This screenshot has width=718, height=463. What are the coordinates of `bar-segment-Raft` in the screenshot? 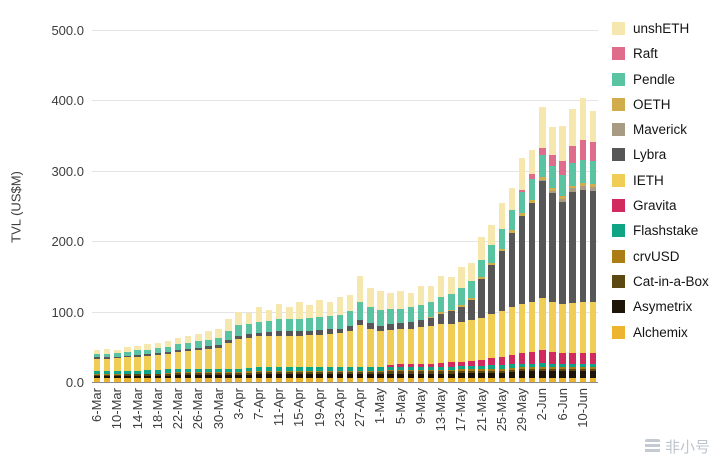 It's located at (542, 151).